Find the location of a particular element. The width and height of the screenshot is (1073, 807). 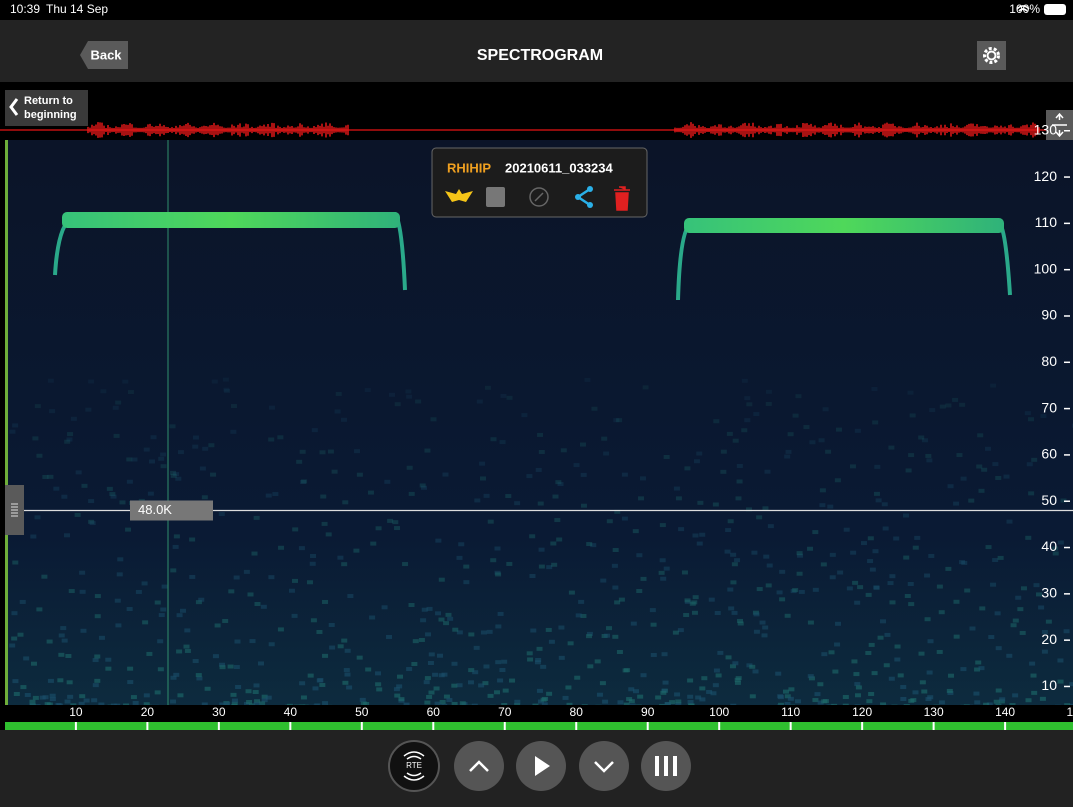

down-button is located at coordinates (604, 766).